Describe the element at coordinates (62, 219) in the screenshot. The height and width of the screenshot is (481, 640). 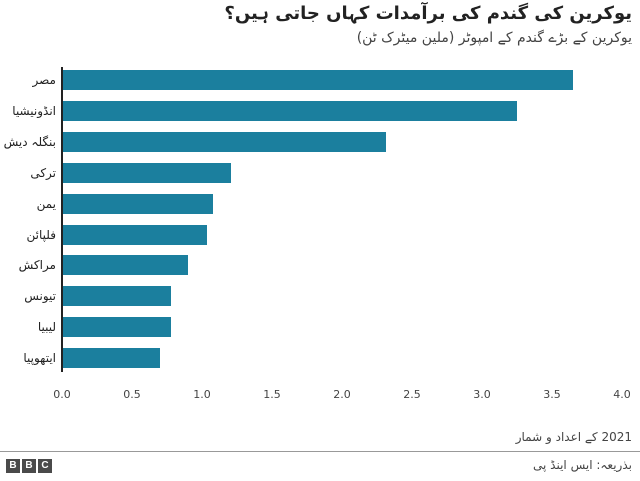
I see `y-axis-line` at that location.